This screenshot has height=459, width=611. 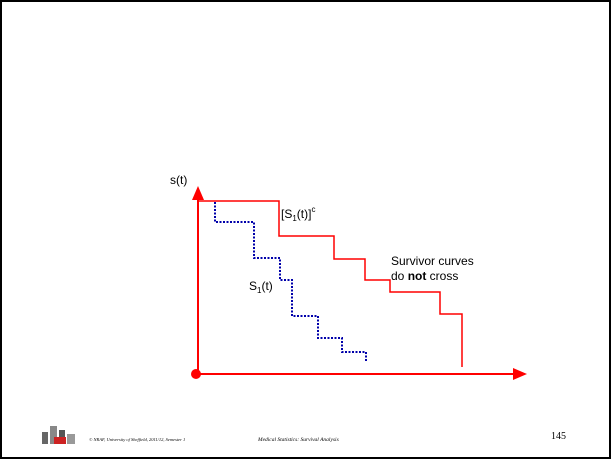 I want to click on text: do, so click(x=399, y=276).